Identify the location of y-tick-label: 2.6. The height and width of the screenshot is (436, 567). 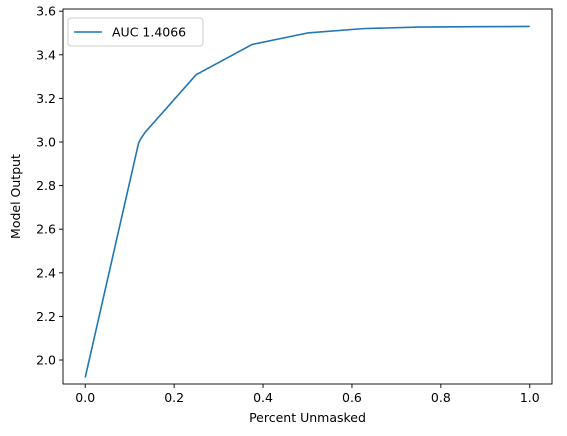
(46, 229).